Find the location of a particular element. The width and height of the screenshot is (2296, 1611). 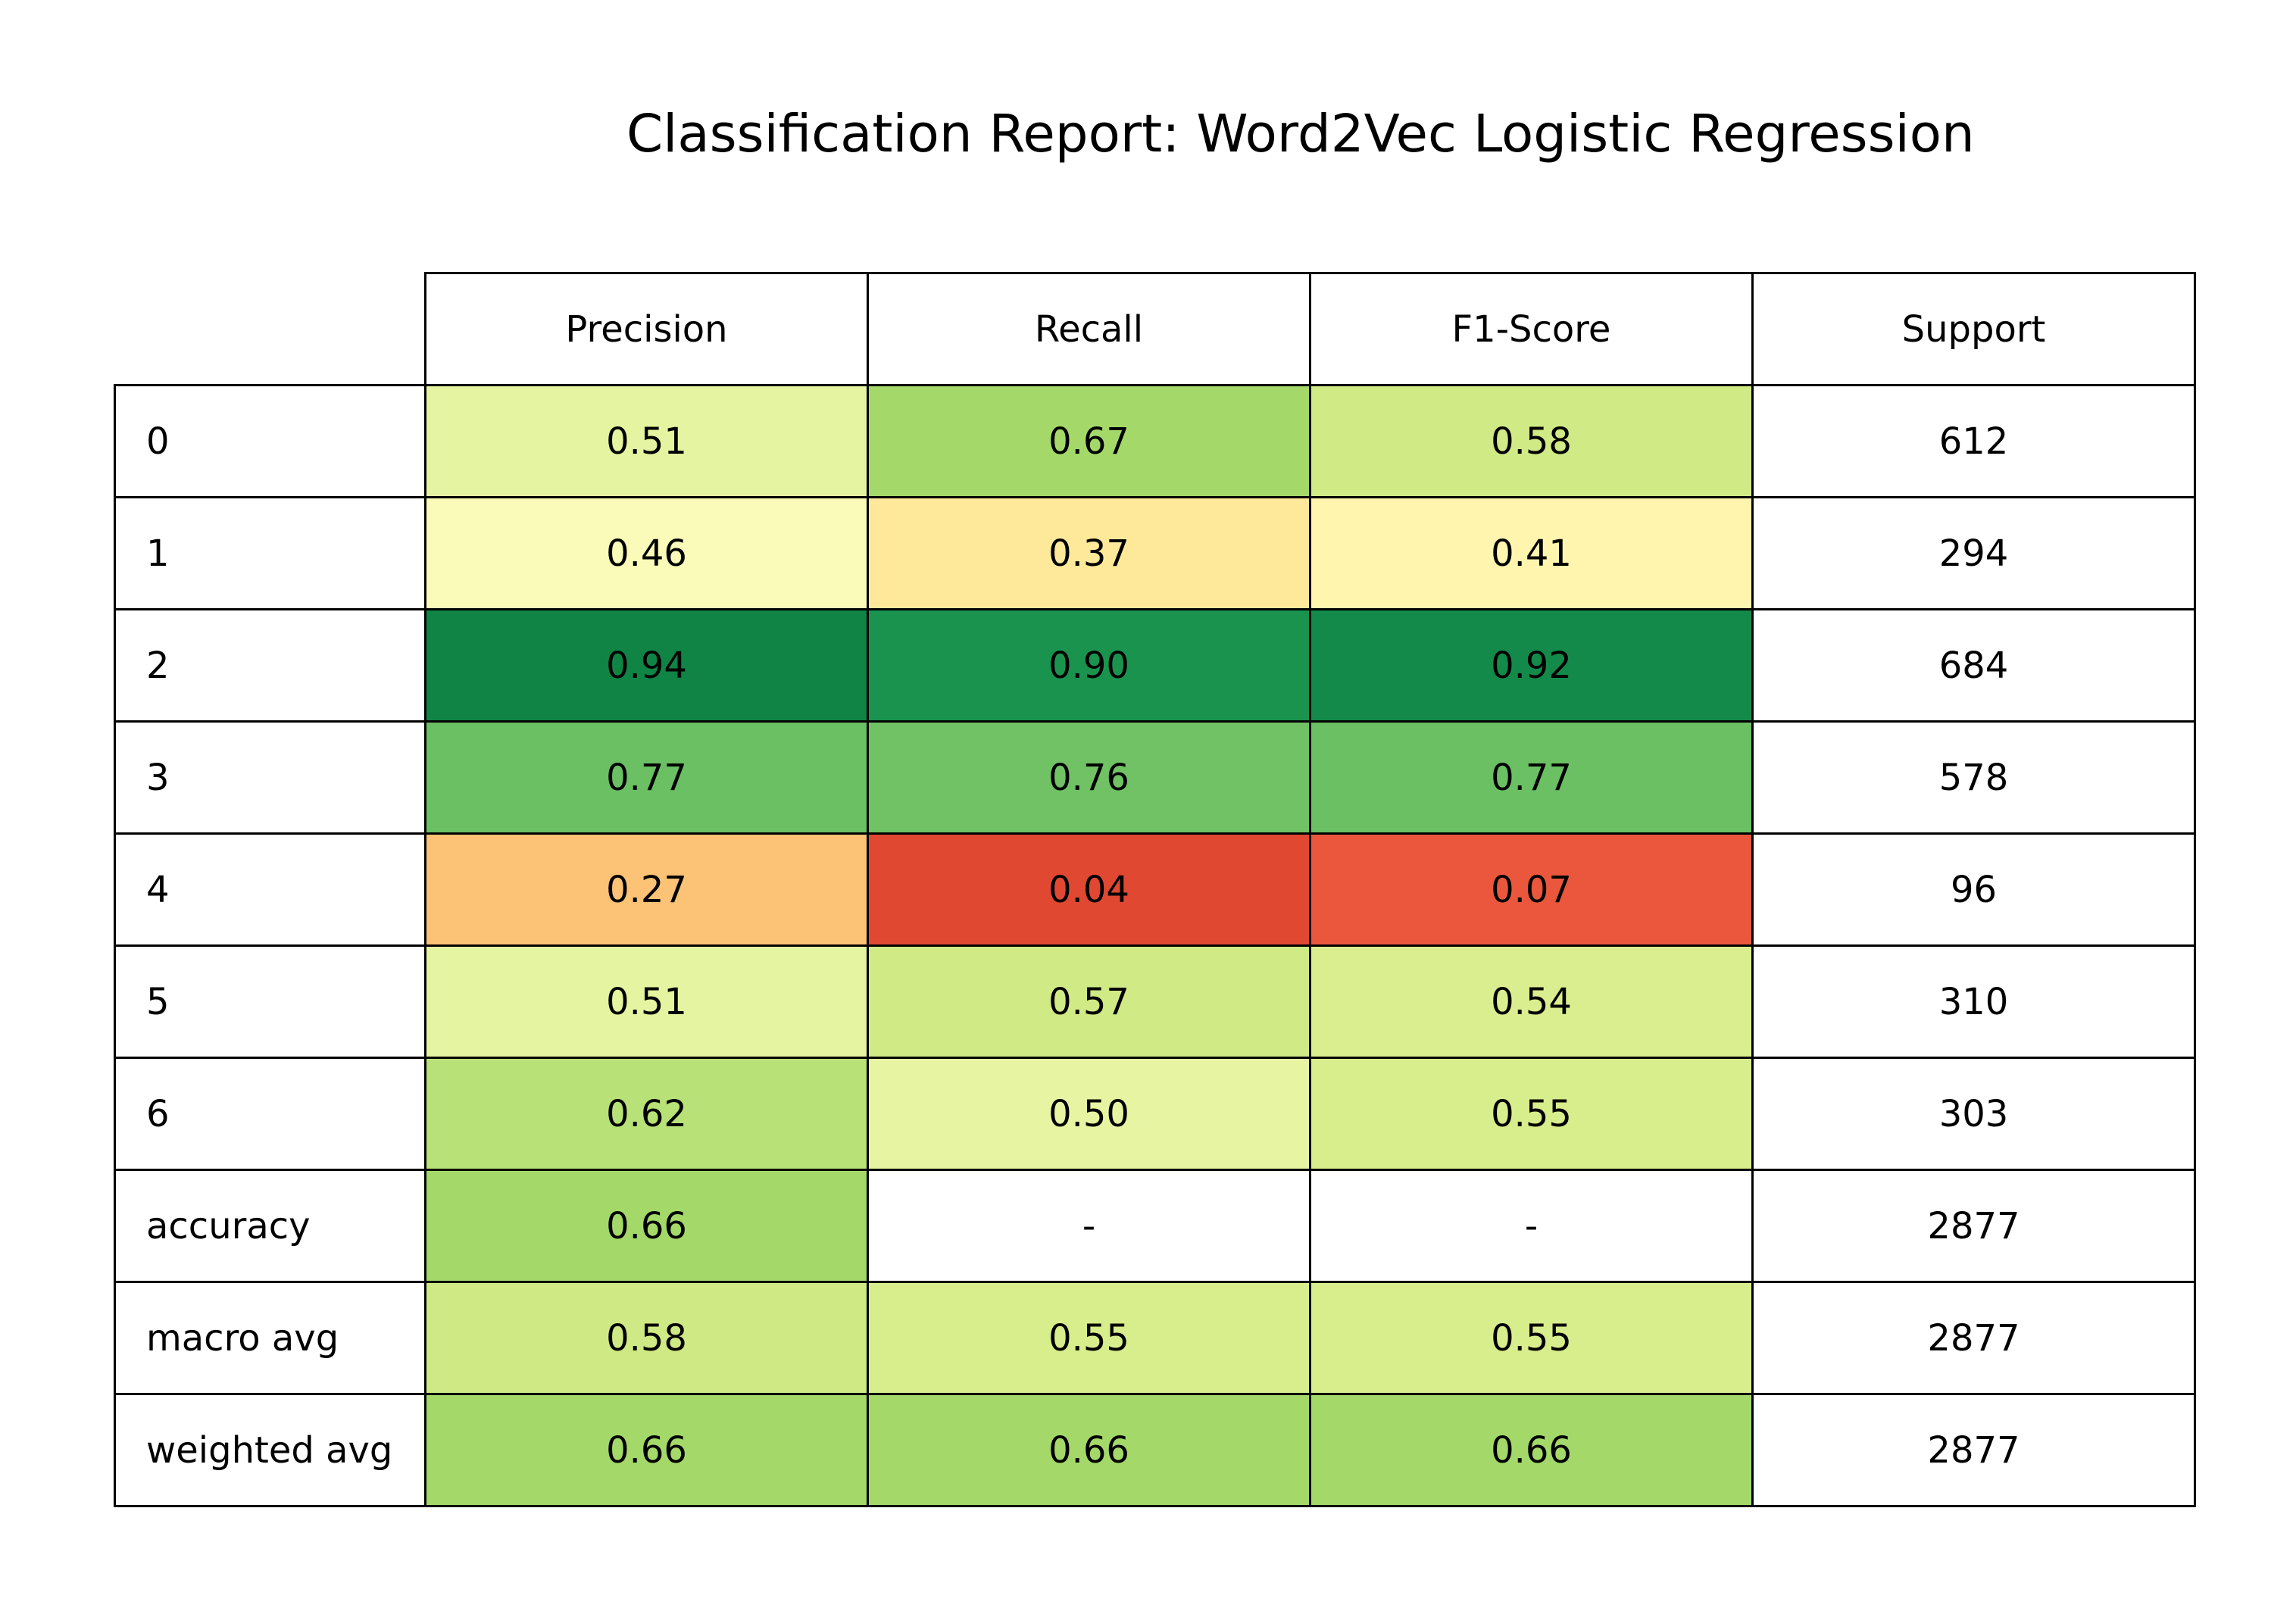

row-label: 1 is located at coordinates (270, 553).